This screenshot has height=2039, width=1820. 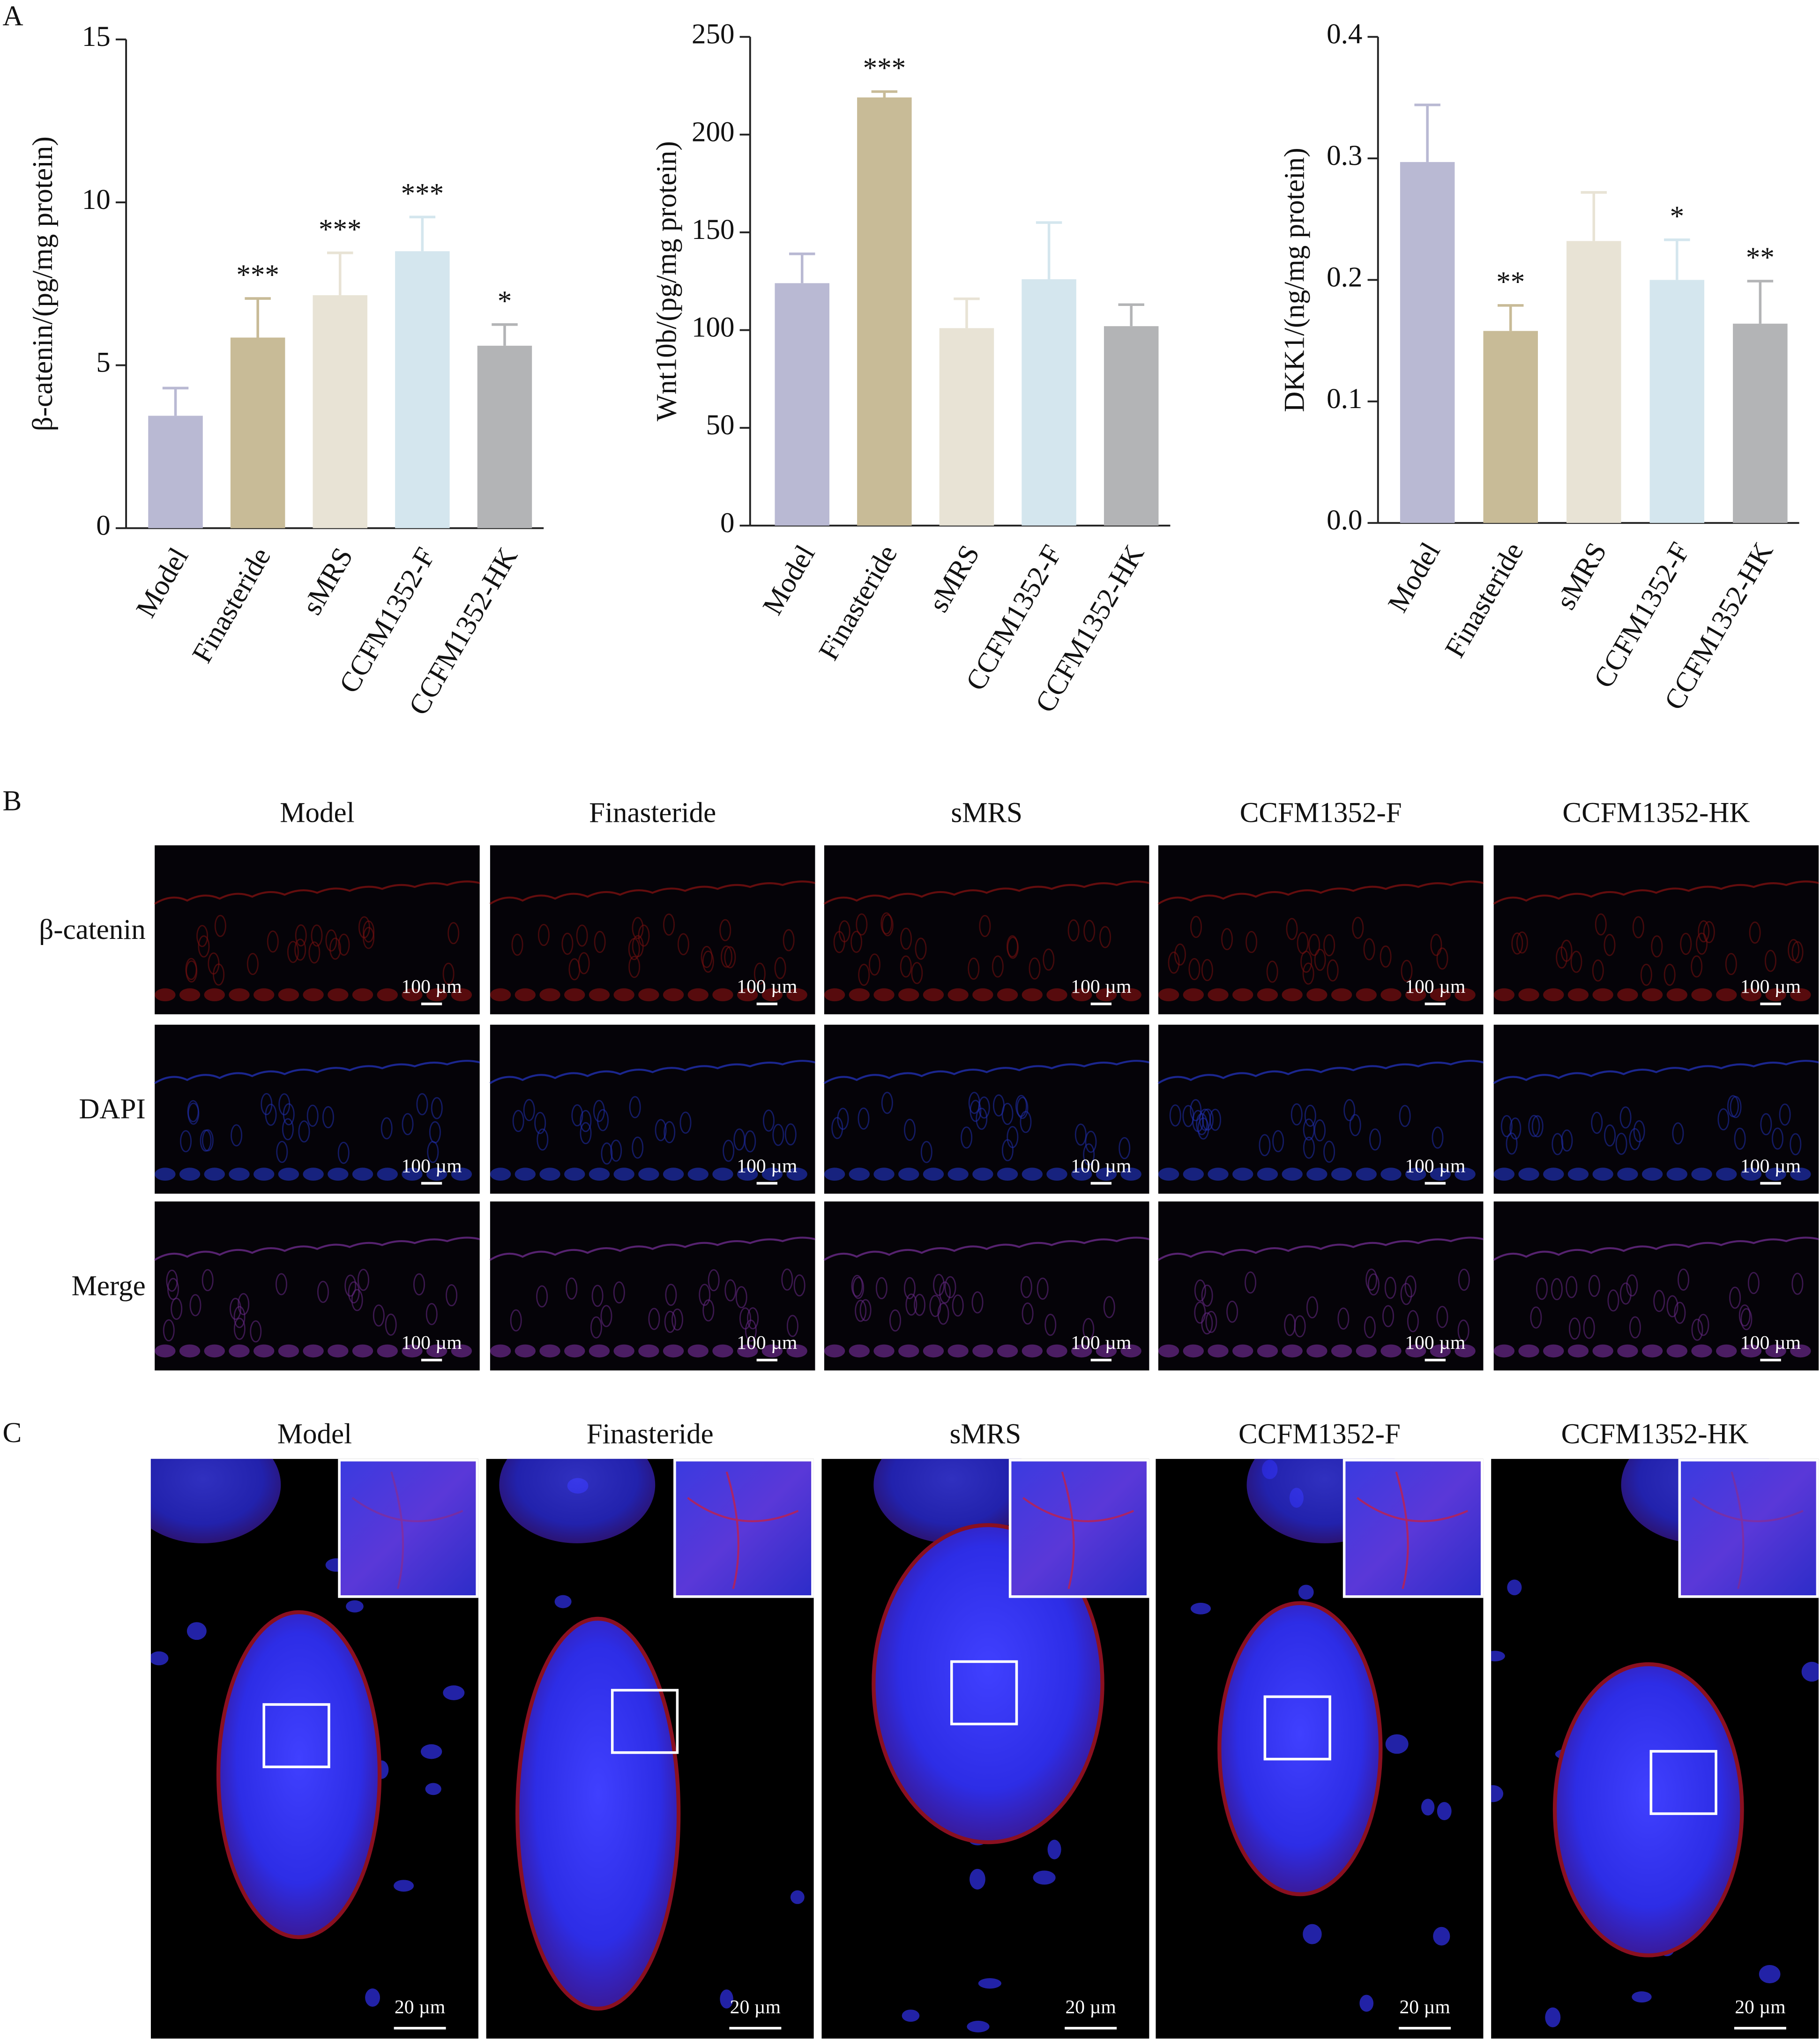 I want to click on micrograph-bg, so click(x=1656, y=1109).